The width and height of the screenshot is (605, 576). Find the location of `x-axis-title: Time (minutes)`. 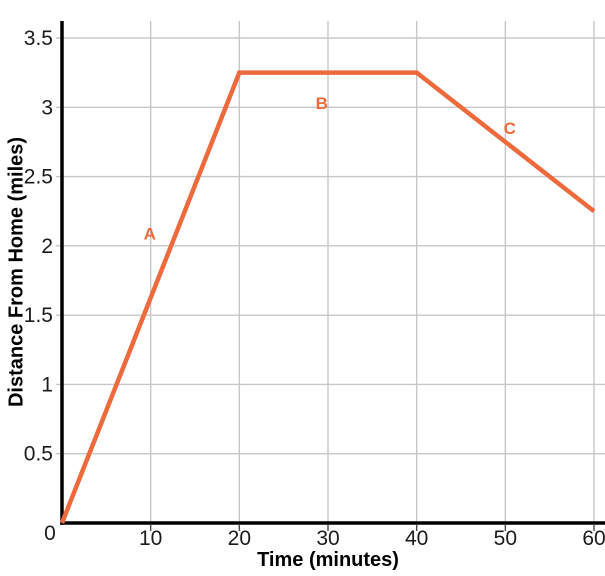

x-axis-title: Time (minutes) is located at coordinates (328, 560).